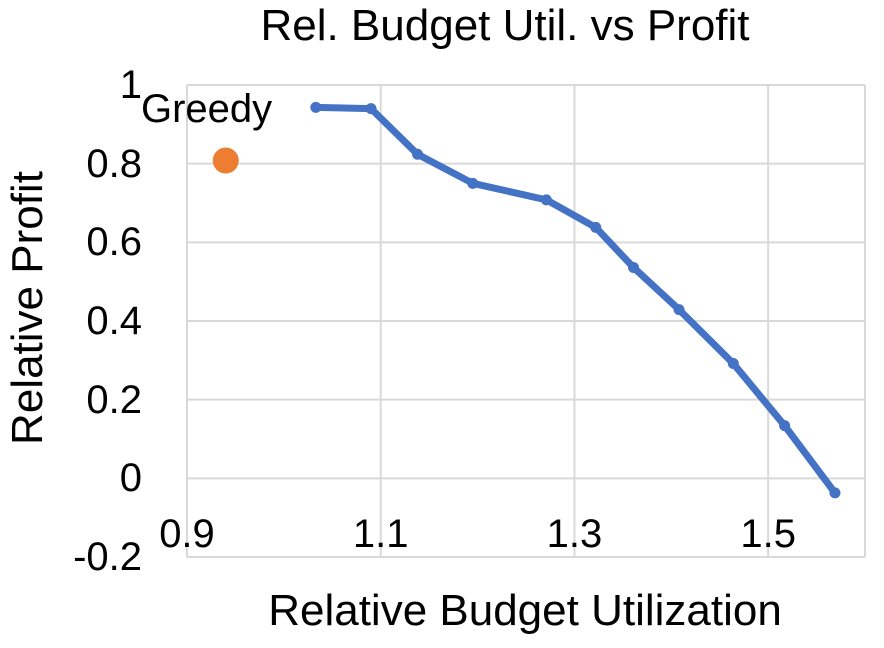 The image size is (884, 648). What do you see at coordinates (114, 163) in the screenshot?
I see `y-tick-label: 0.8` at bounding box center [114, 163].